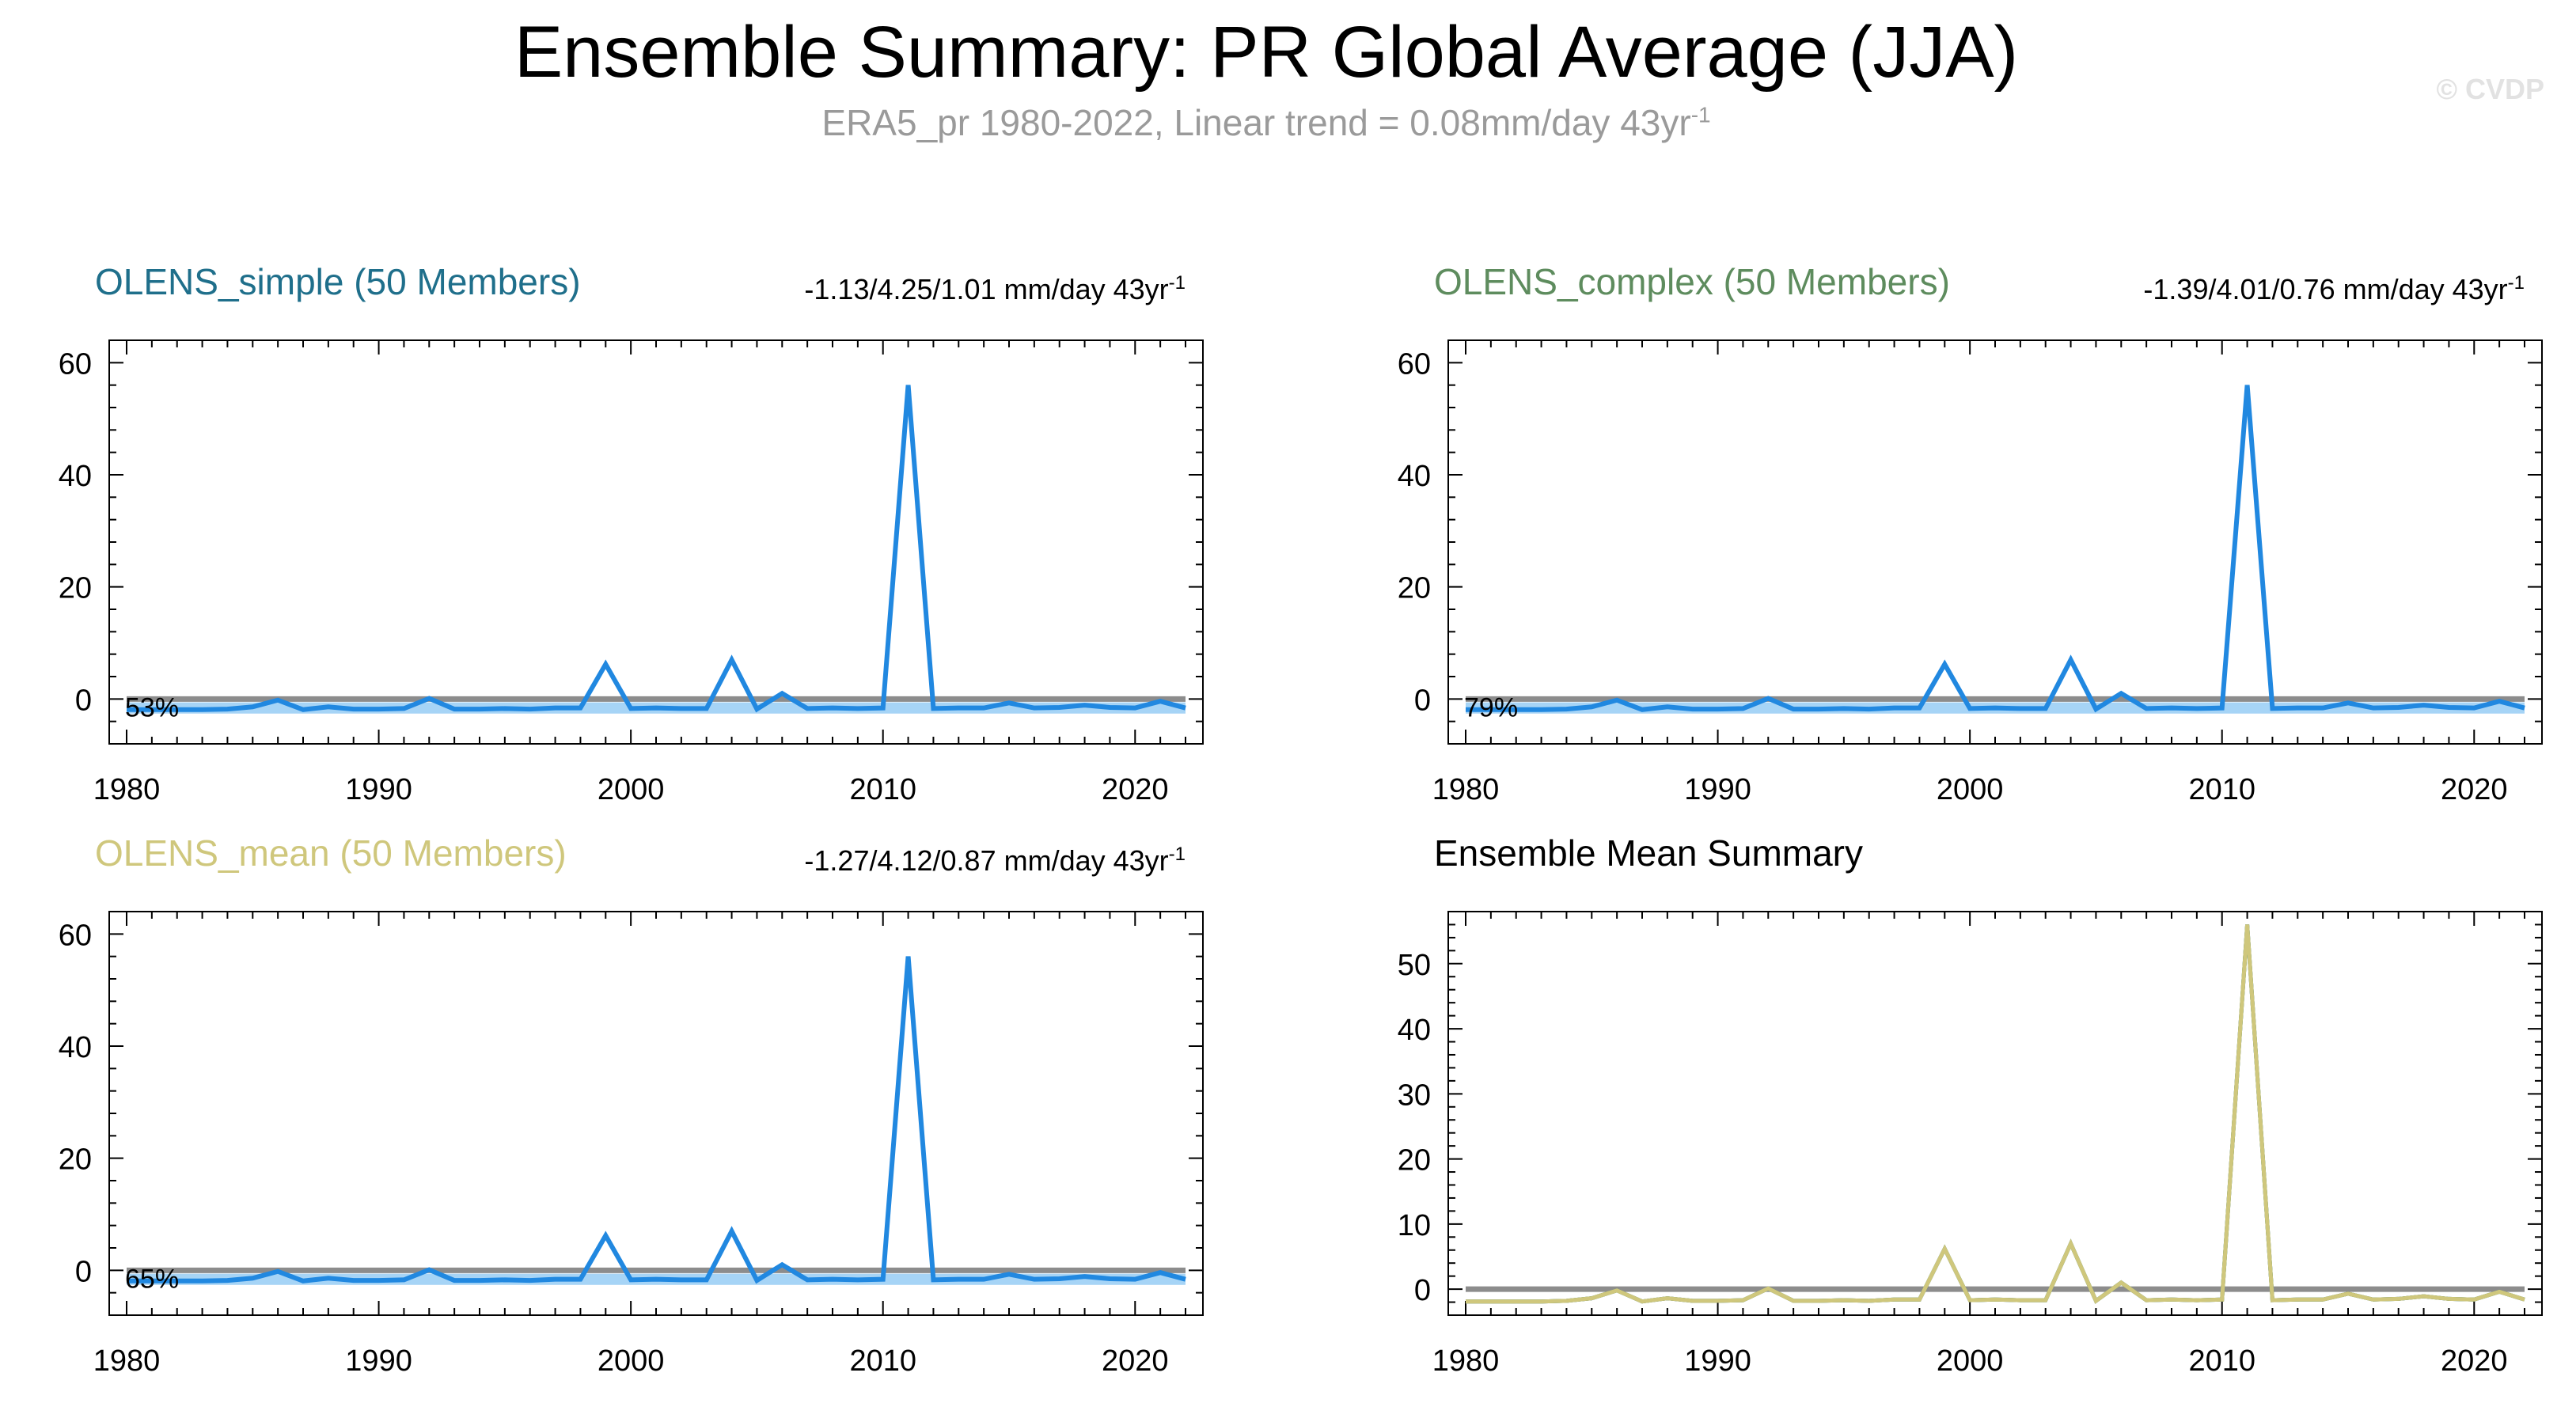  What do you see at coordinates (1648, 853) in the screenshot?
I see `panel-title: Ensemble Mean Summary` at bounding box center [1648, 853].